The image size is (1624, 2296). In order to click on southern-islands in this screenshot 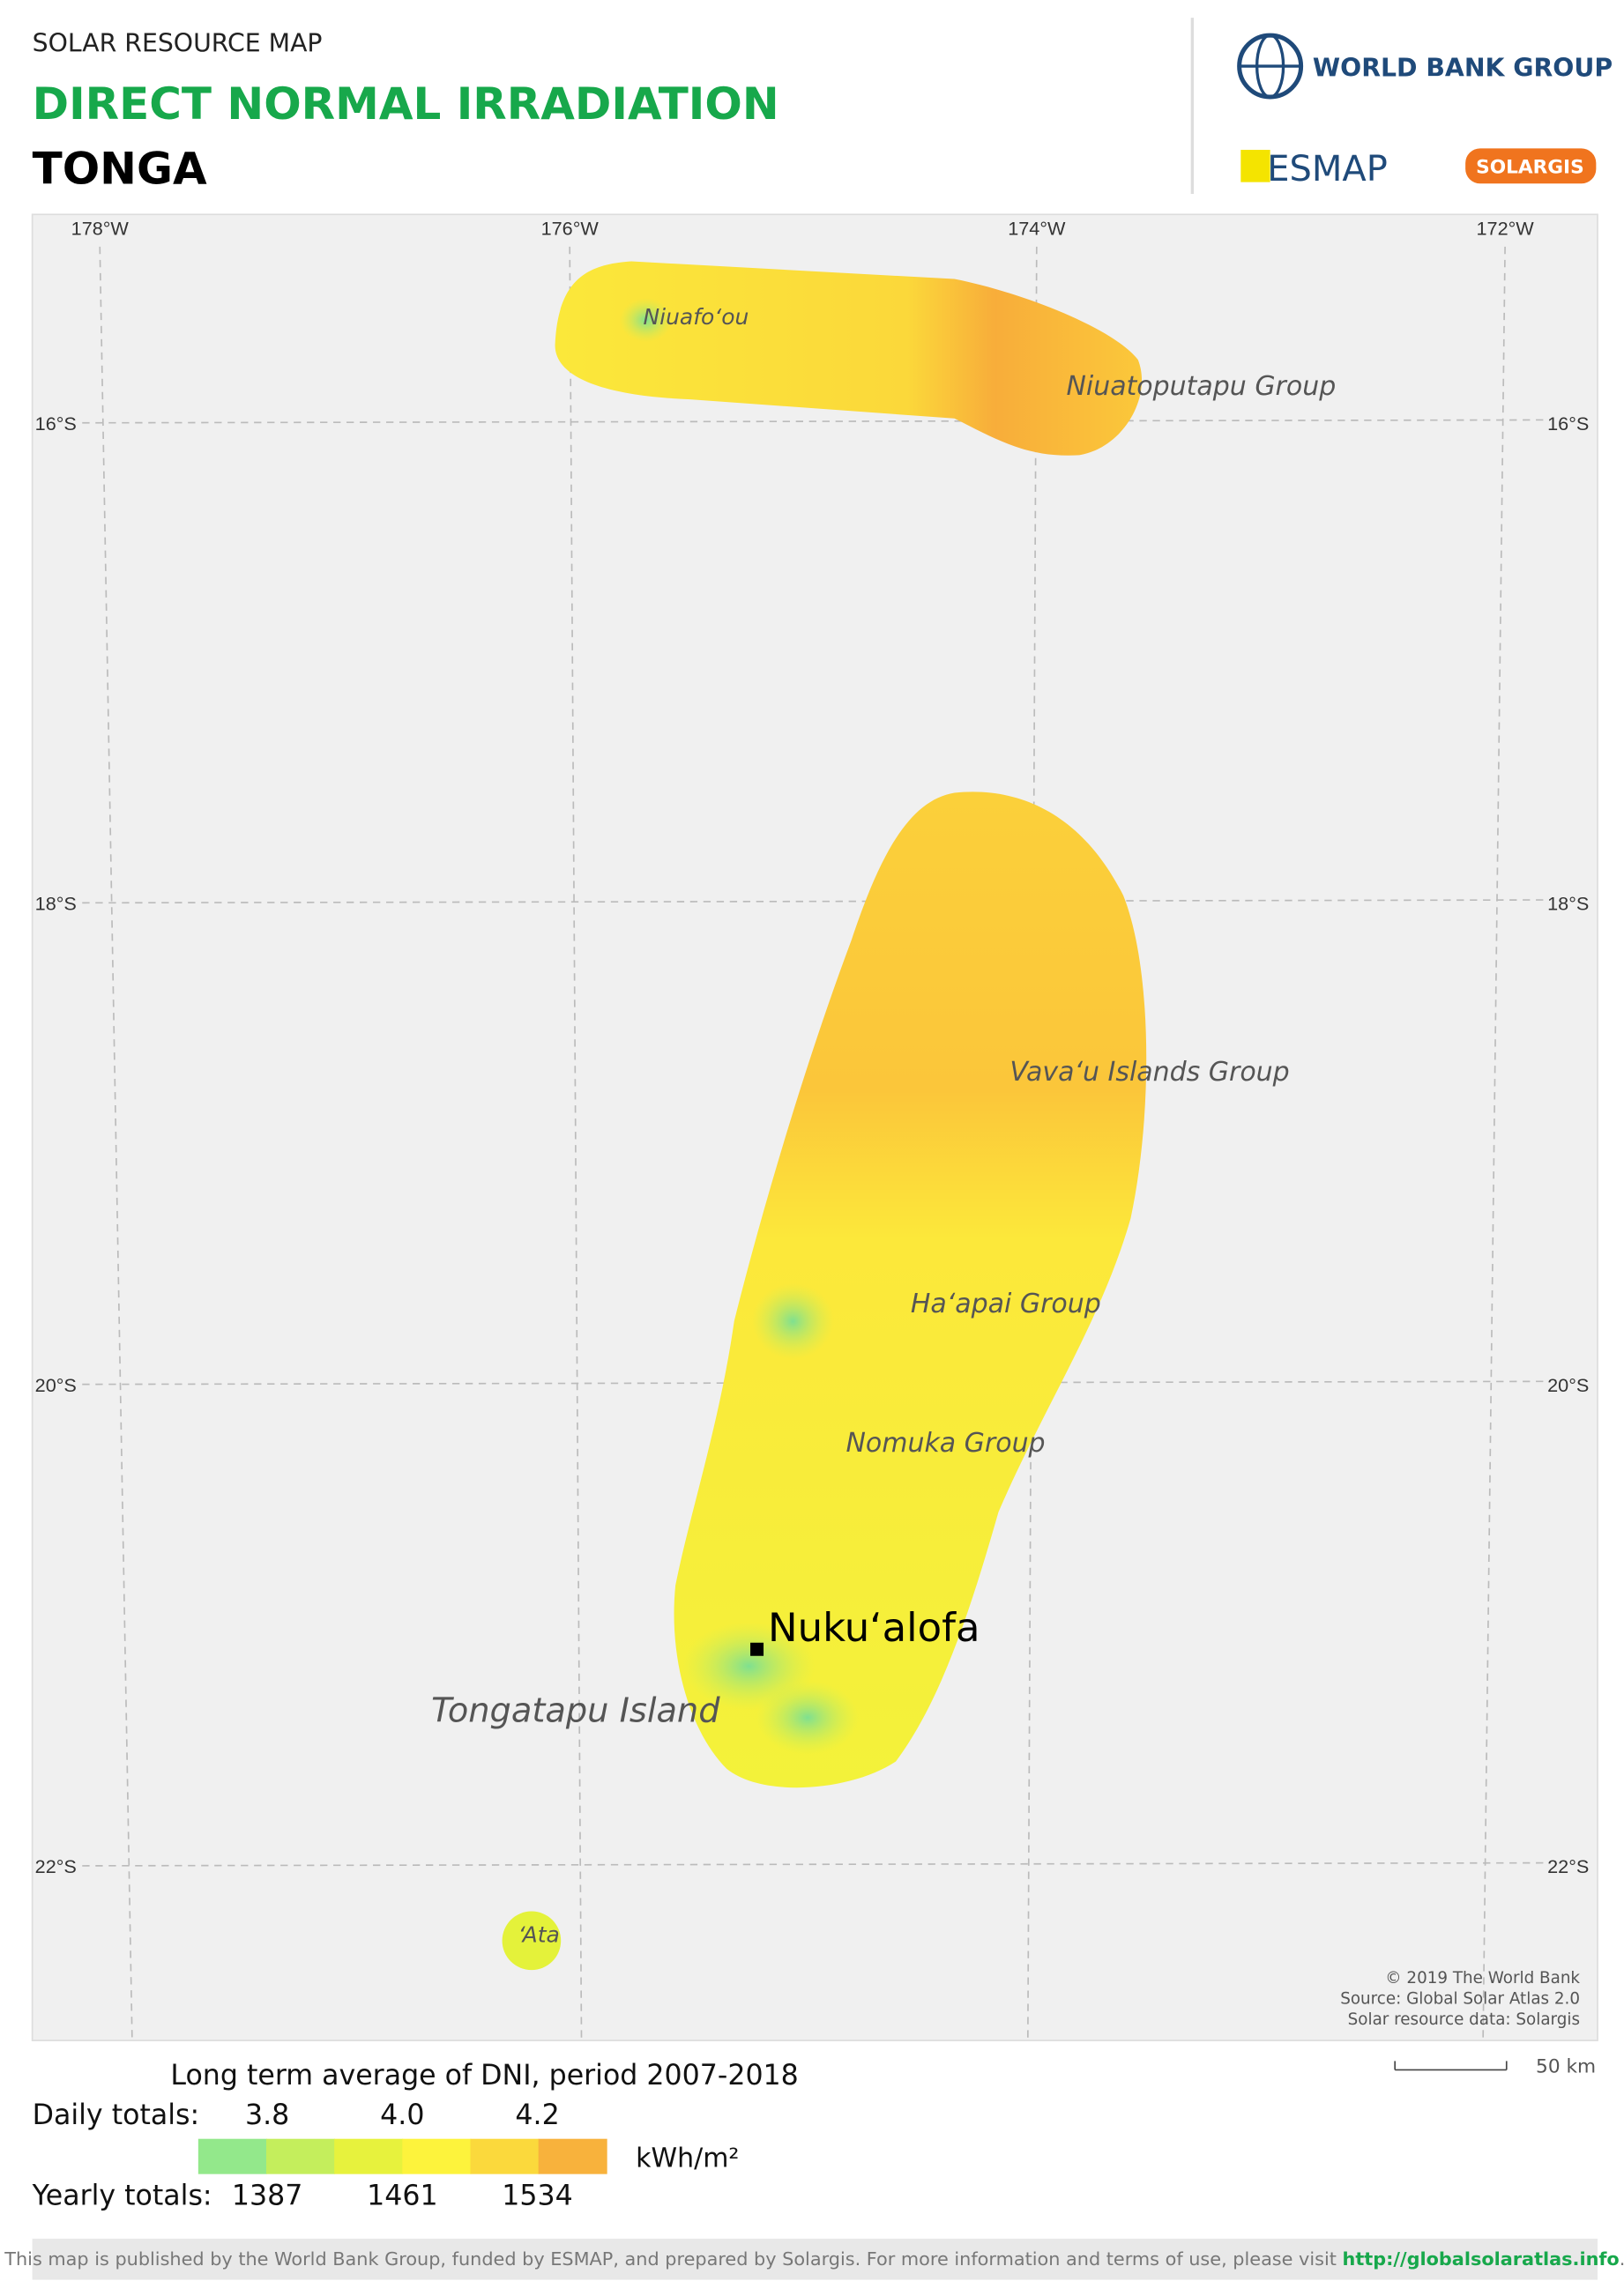, I will do `click(910, 1289)`.